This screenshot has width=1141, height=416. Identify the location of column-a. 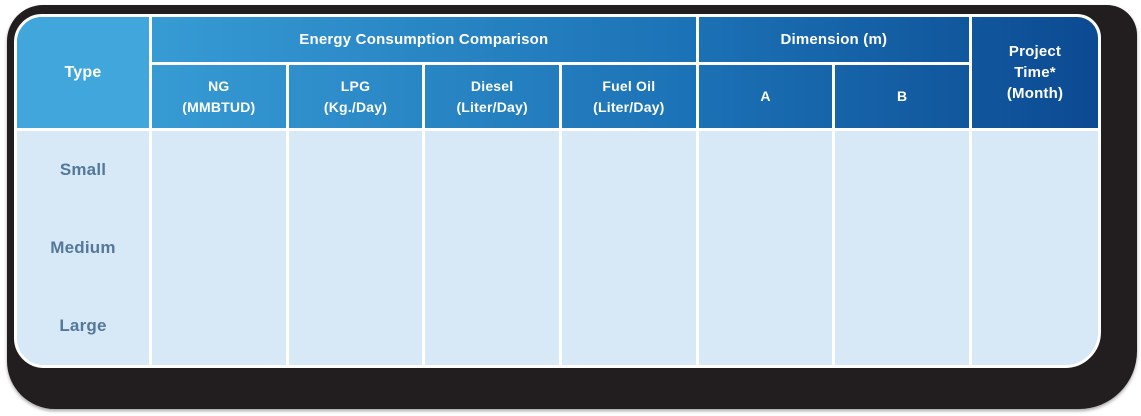
(767, 248).